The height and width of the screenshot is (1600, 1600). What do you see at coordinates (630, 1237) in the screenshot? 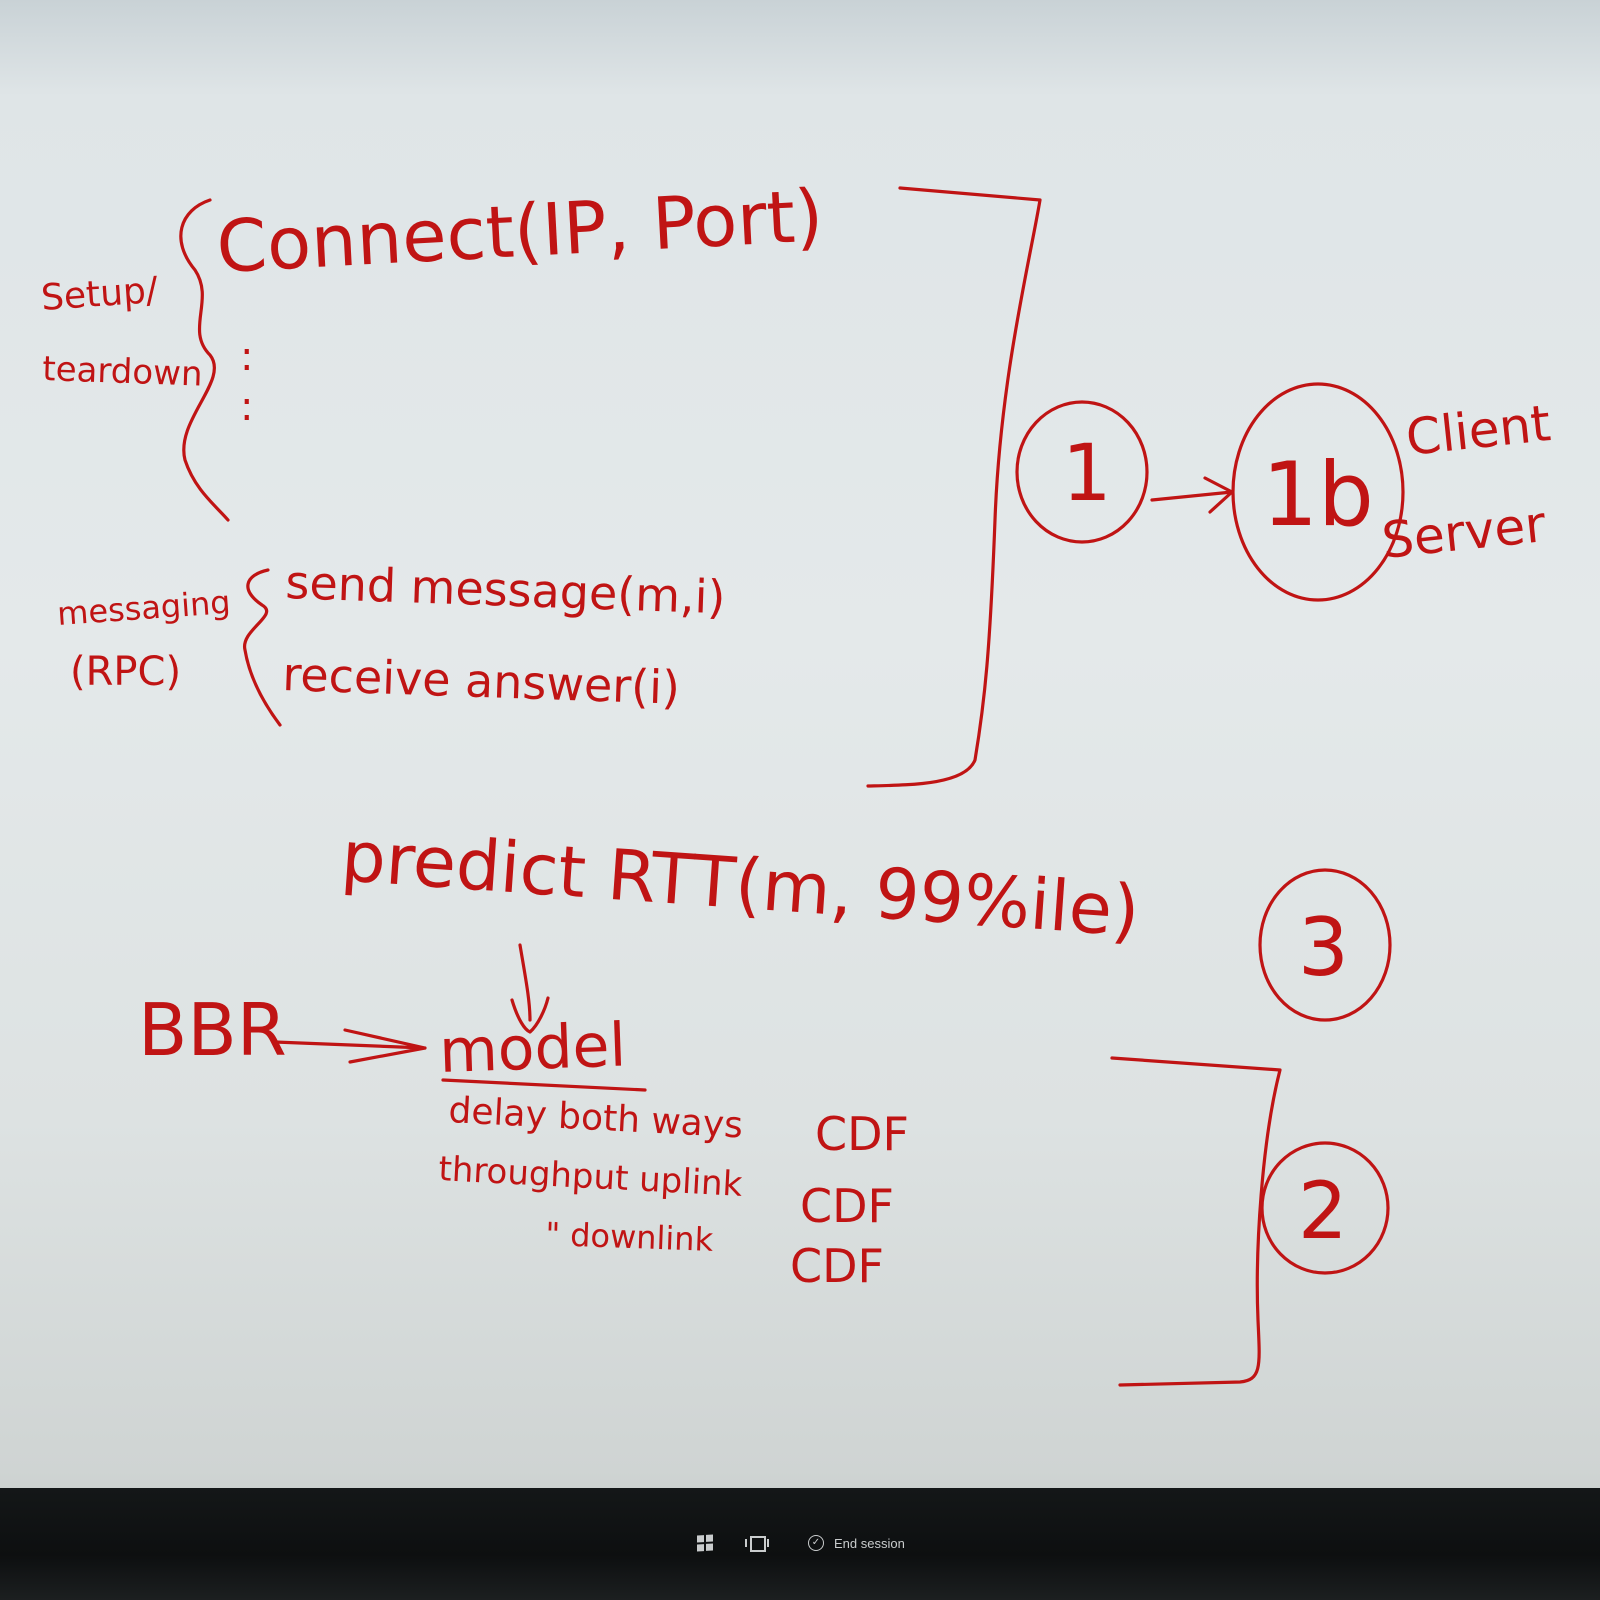
I see `model-item-name: " downlink` at bounding box center [630, 1237].